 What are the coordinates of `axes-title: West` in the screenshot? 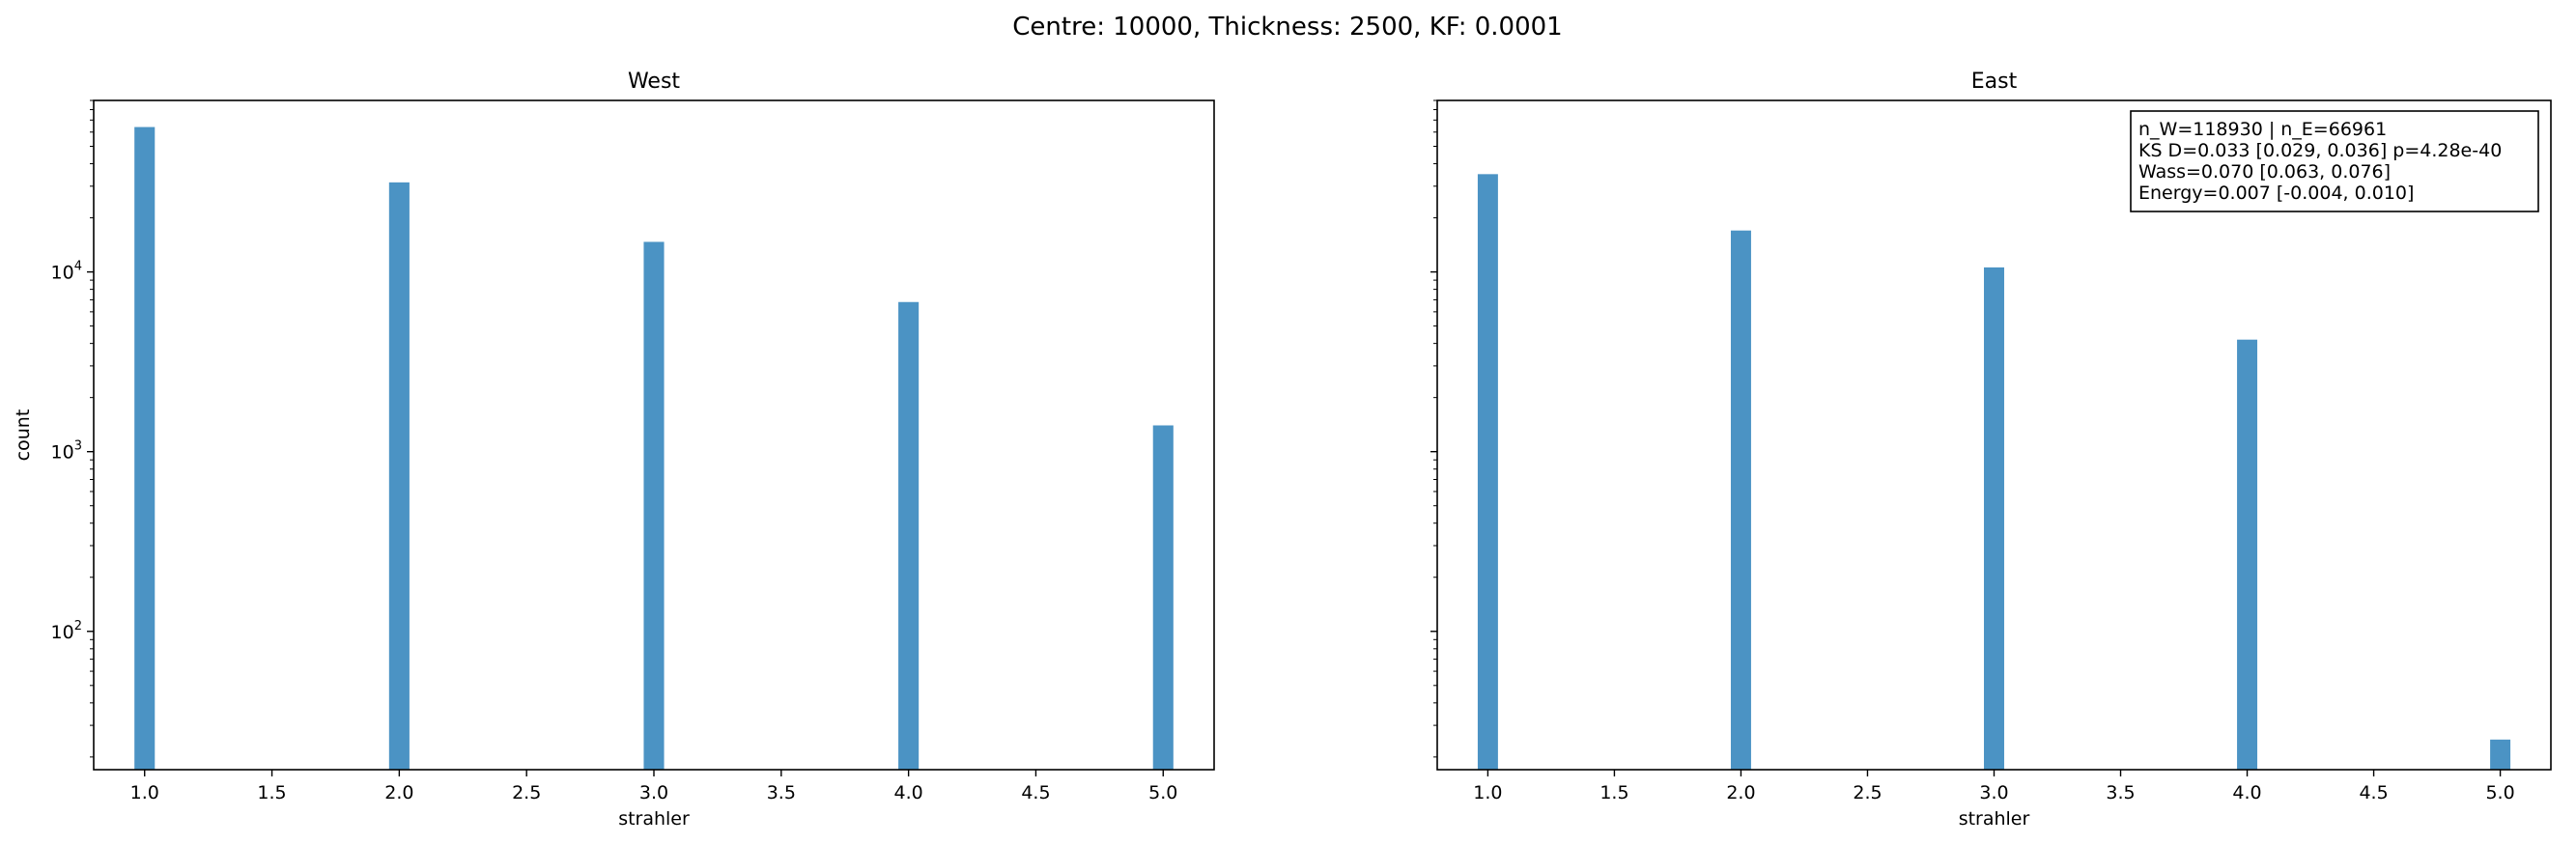 It's located at (654, 82).